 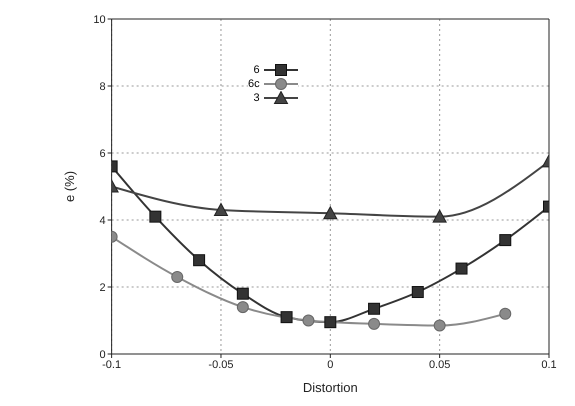 What do you see at coordinates (103, 288) in the screenshot?
I see `y-tick-label: 2` at bounding box center [103, 288].